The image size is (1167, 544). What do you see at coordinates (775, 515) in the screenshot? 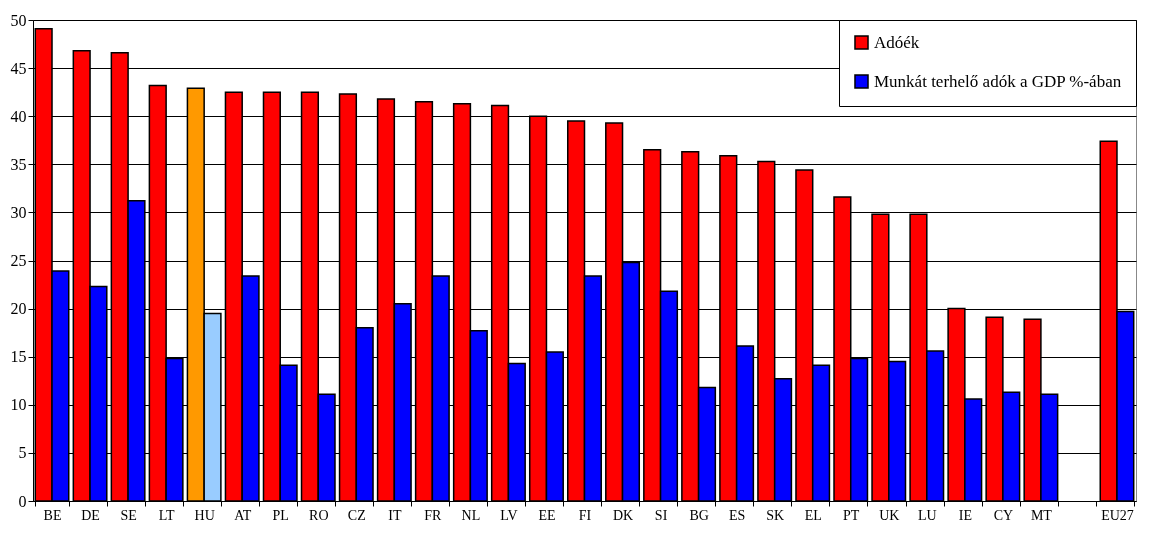
I see `x-tick-label: SK` at bounding box center [775, 515].